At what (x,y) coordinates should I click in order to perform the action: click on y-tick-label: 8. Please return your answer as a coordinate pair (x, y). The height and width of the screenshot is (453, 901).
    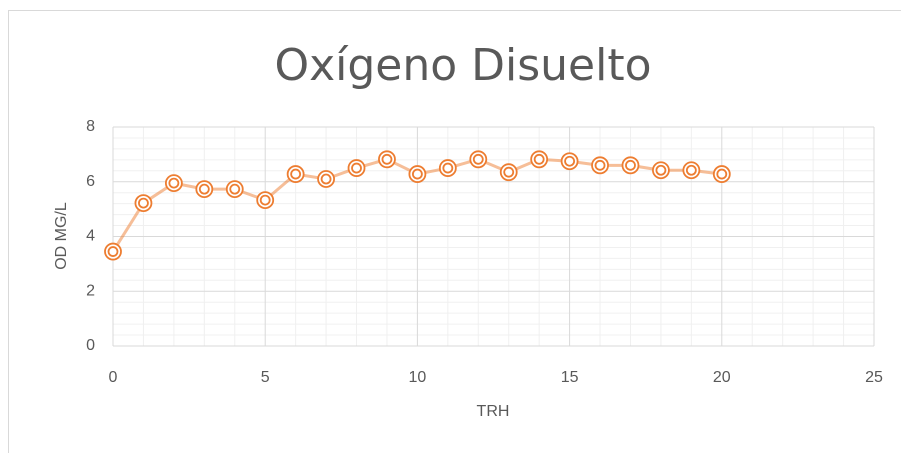
    Looking at the image, I should click on (90, 126).